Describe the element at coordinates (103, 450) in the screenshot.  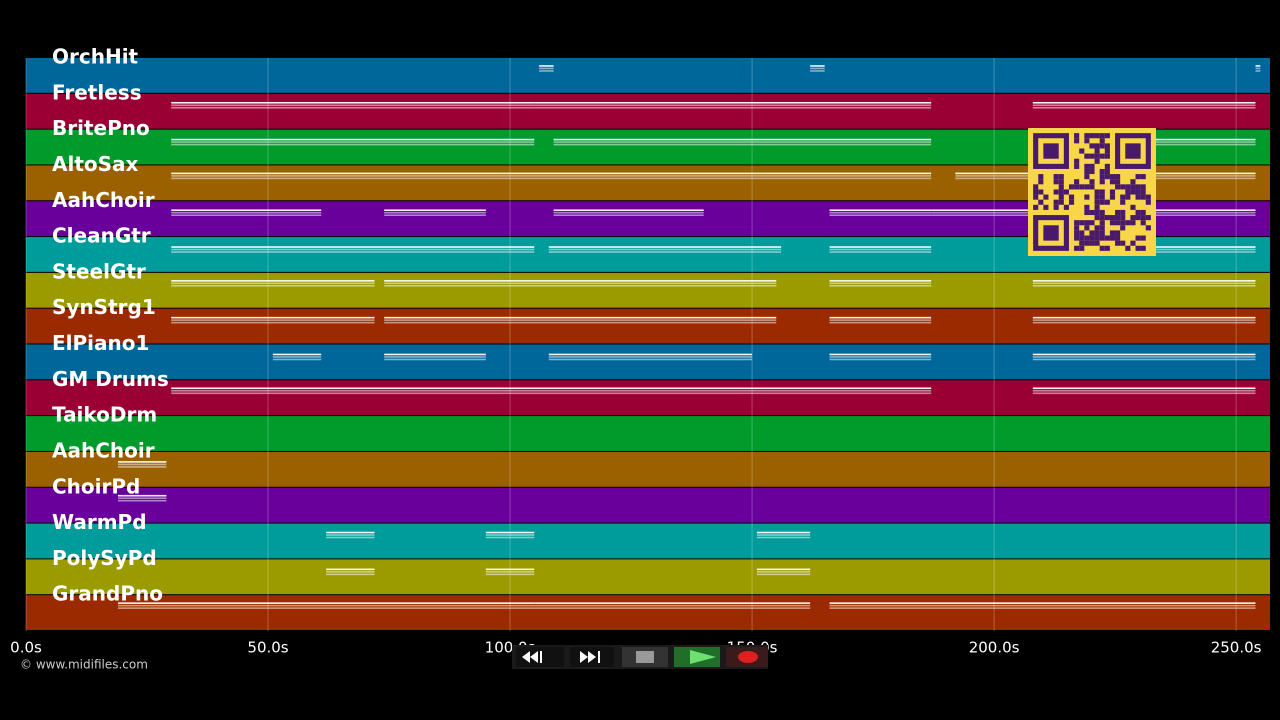
I see `track-name: AahChoir` at that location.